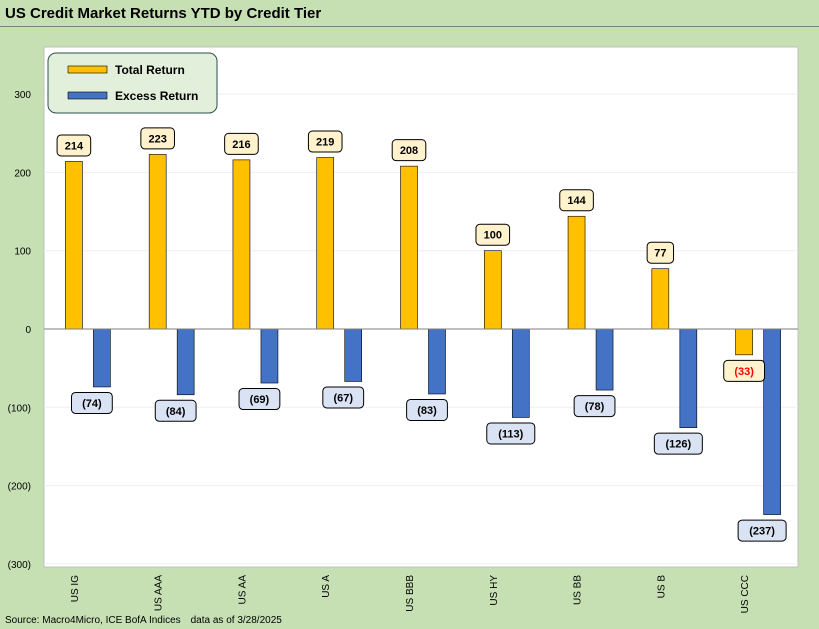 The image size is (819, 629). Describe the element at coordinates (494, 590) in the screenshot. I see `x-tick-label: US HY` at that location.